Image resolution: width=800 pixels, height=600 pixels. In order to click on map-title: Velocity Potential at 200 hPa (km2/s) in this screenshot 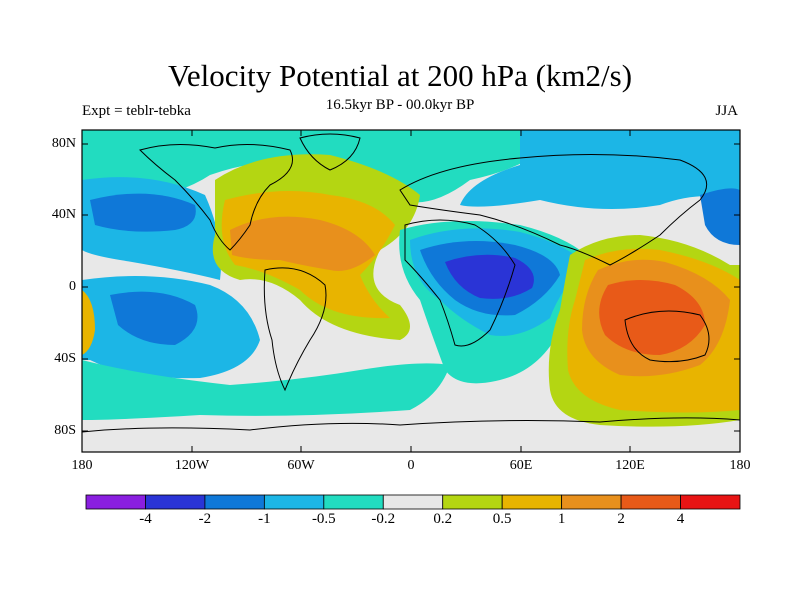, I will do `click(400, 75)`.